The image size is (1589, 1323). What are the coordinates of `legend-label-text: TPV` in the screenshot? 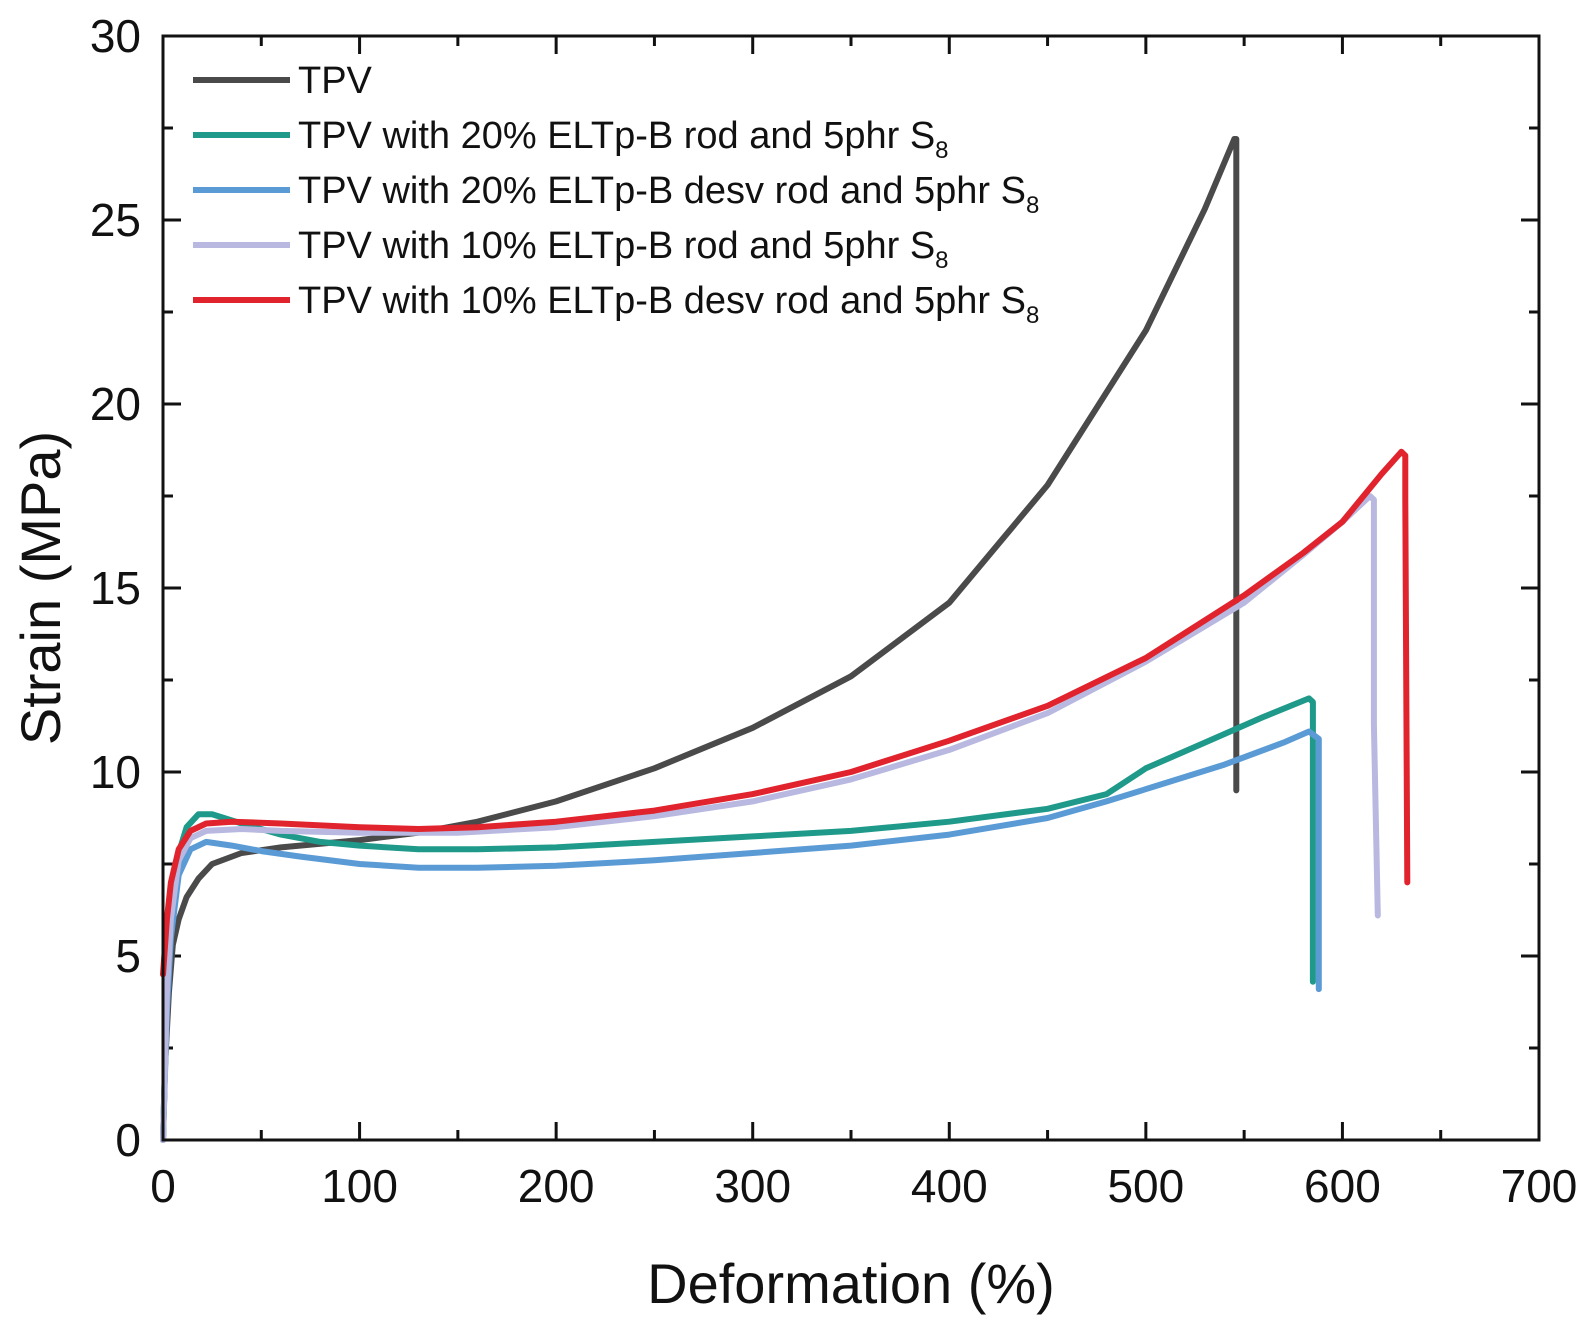 It's located at (335, 81).